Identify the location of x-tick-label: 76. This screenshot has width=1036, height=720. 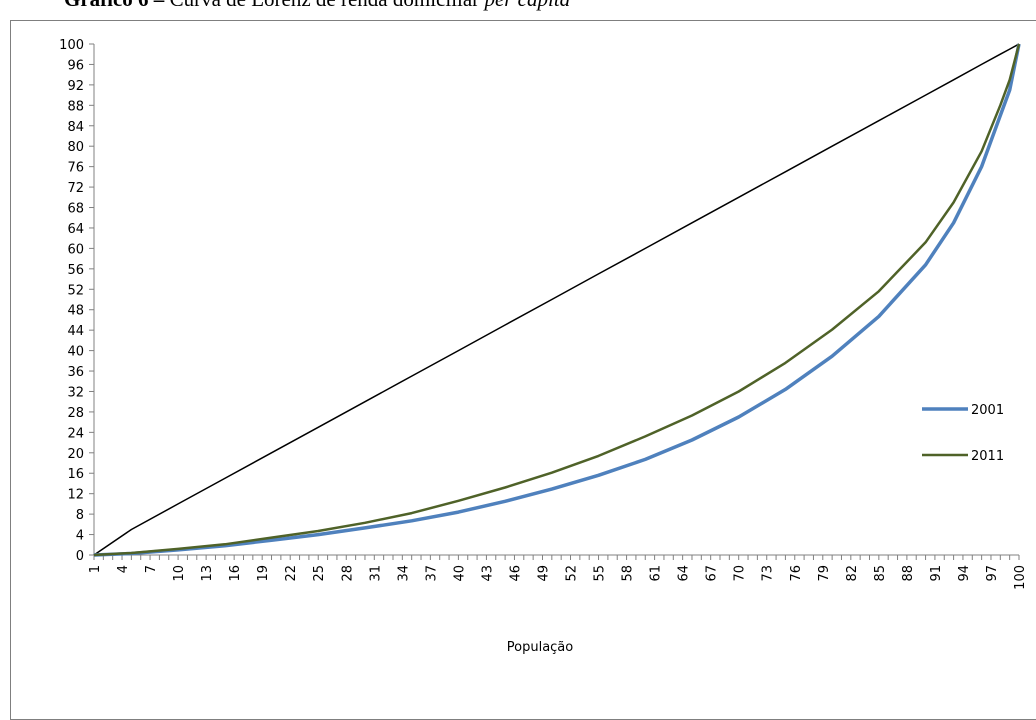
(796, 573).